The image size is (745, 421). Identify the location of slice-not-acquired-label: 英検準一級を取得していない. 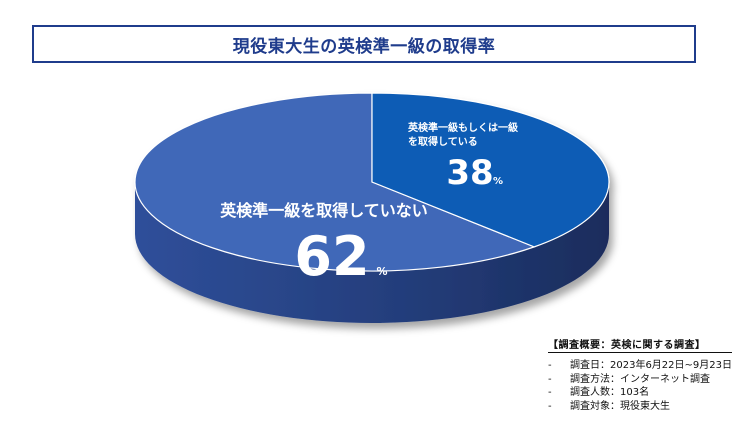
(323, 210).